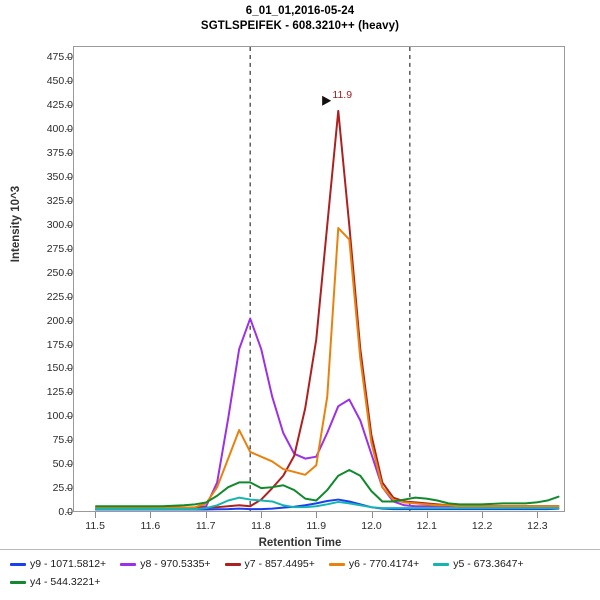  What do you see at coordinates (59, 392) in the screenshot?
I see `y-tick-label: 125.0` at bounding box center [59, 392].